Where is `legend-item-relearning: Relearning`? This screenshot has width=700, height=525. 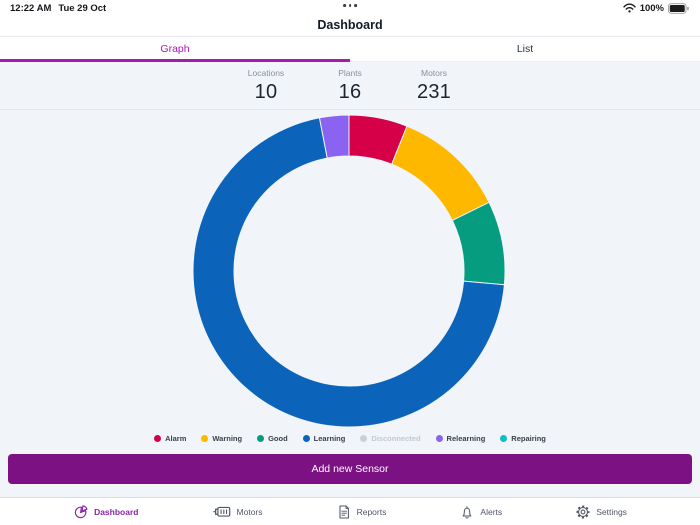 legend-item-relearning: Relearning is located at coordinates (460, 438).